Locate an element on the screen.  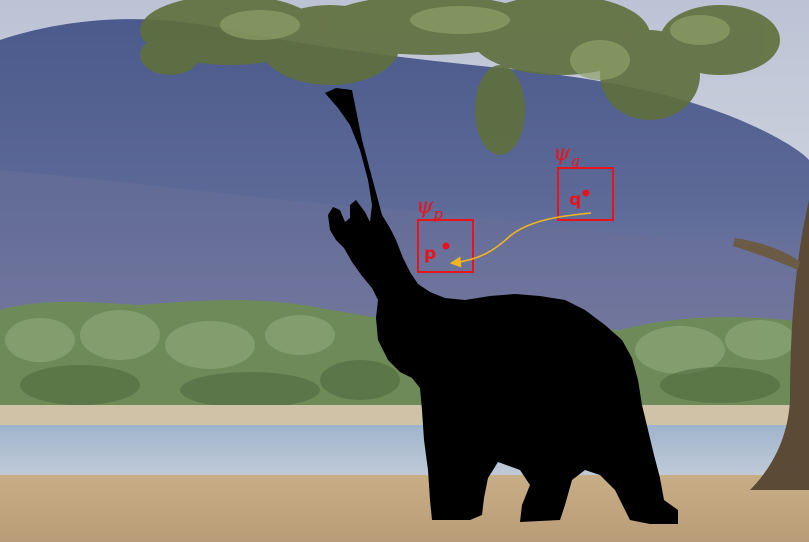
tree-branch is located at coordinates (766, 254).